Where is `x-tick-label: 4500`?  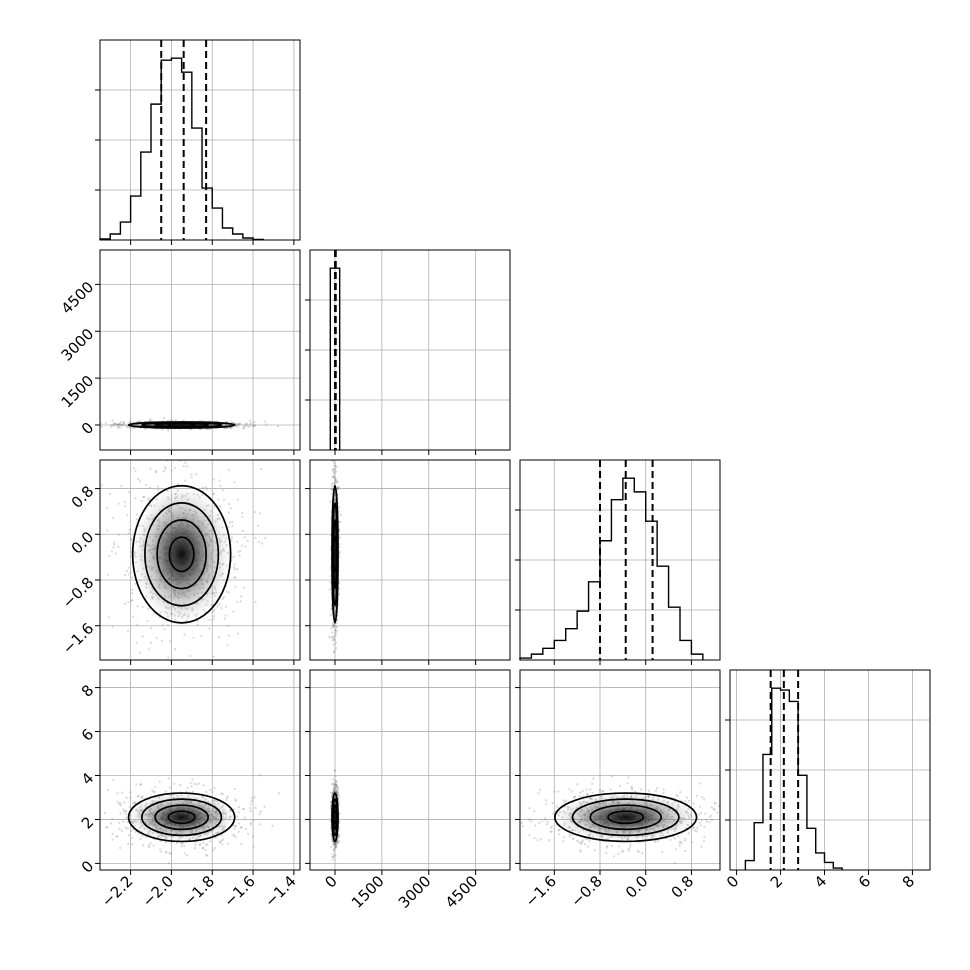 x-tick-label: 4500 is located at coordinates (462, 892).